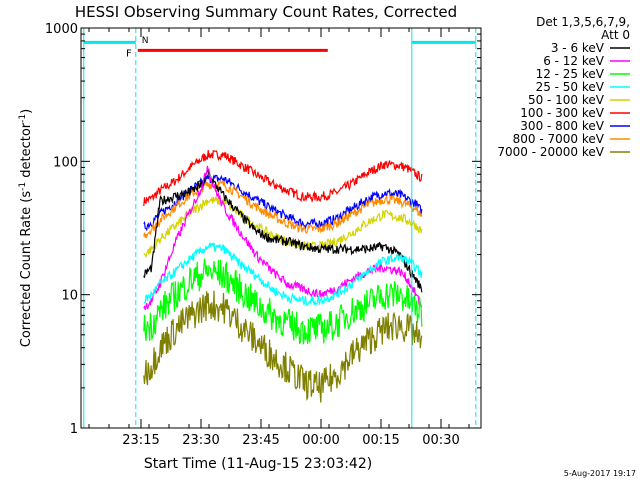 Image resolution: width=640 pixels, height=480 pixels. I want to click on x-tick-label: 00:00, so click(320, 440).